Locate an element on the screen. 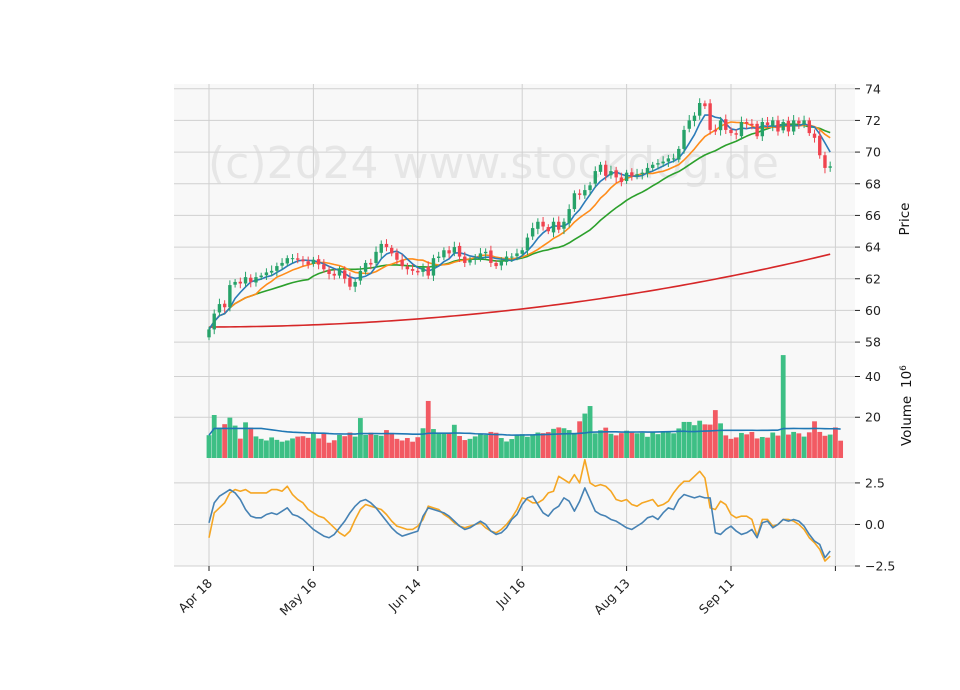 Image resolution: width=960 pixels, height=690 pixels. oscillator-lines is located at coordinates (519, 510).